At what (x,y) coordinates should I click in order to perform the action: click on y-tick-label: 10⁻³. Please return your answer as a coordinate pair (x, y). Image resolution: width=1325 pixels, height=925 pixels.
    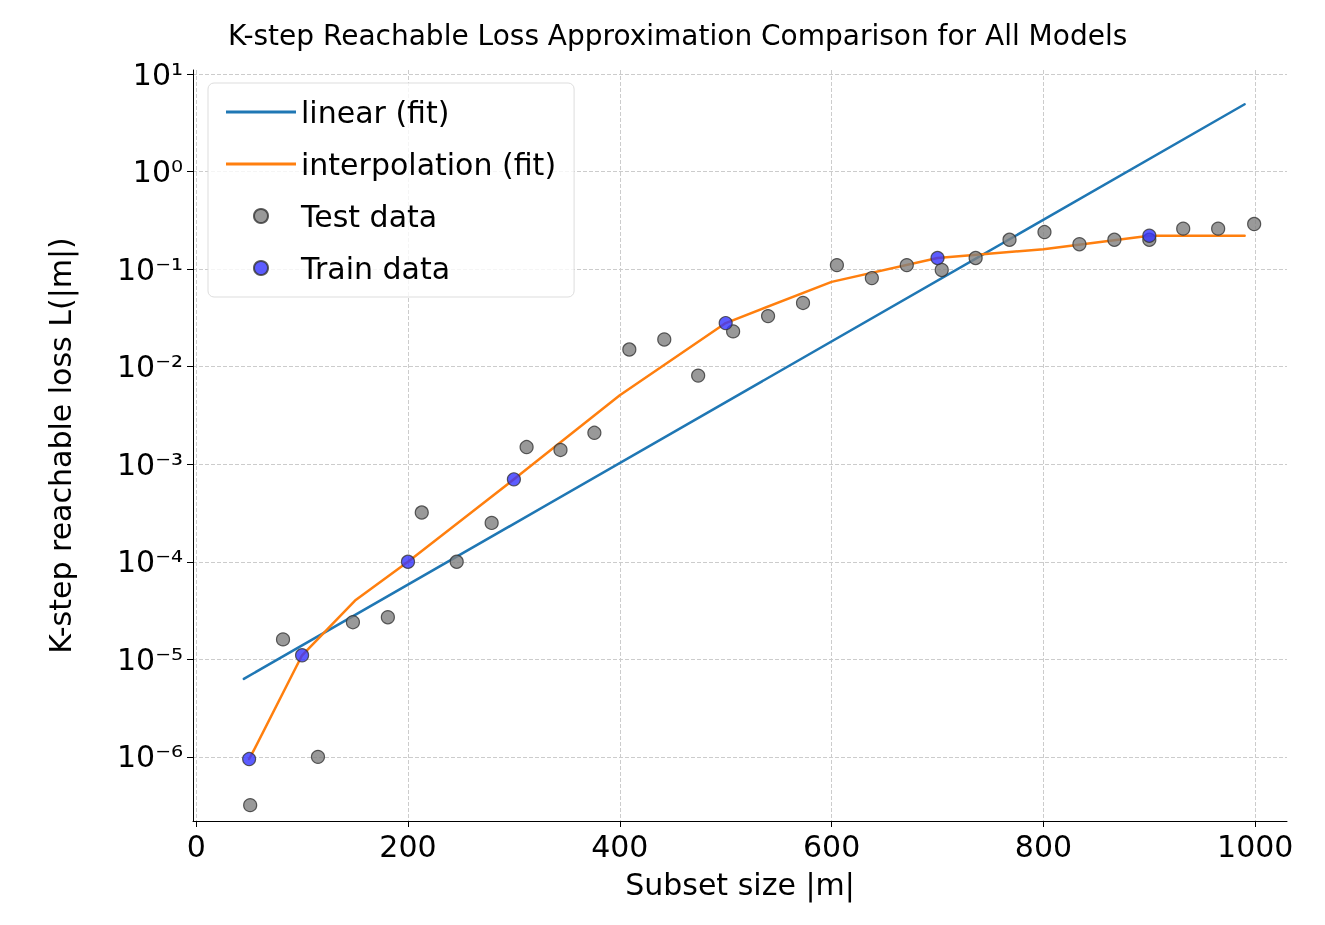
    Looking at the image, I should click on (149, 464).